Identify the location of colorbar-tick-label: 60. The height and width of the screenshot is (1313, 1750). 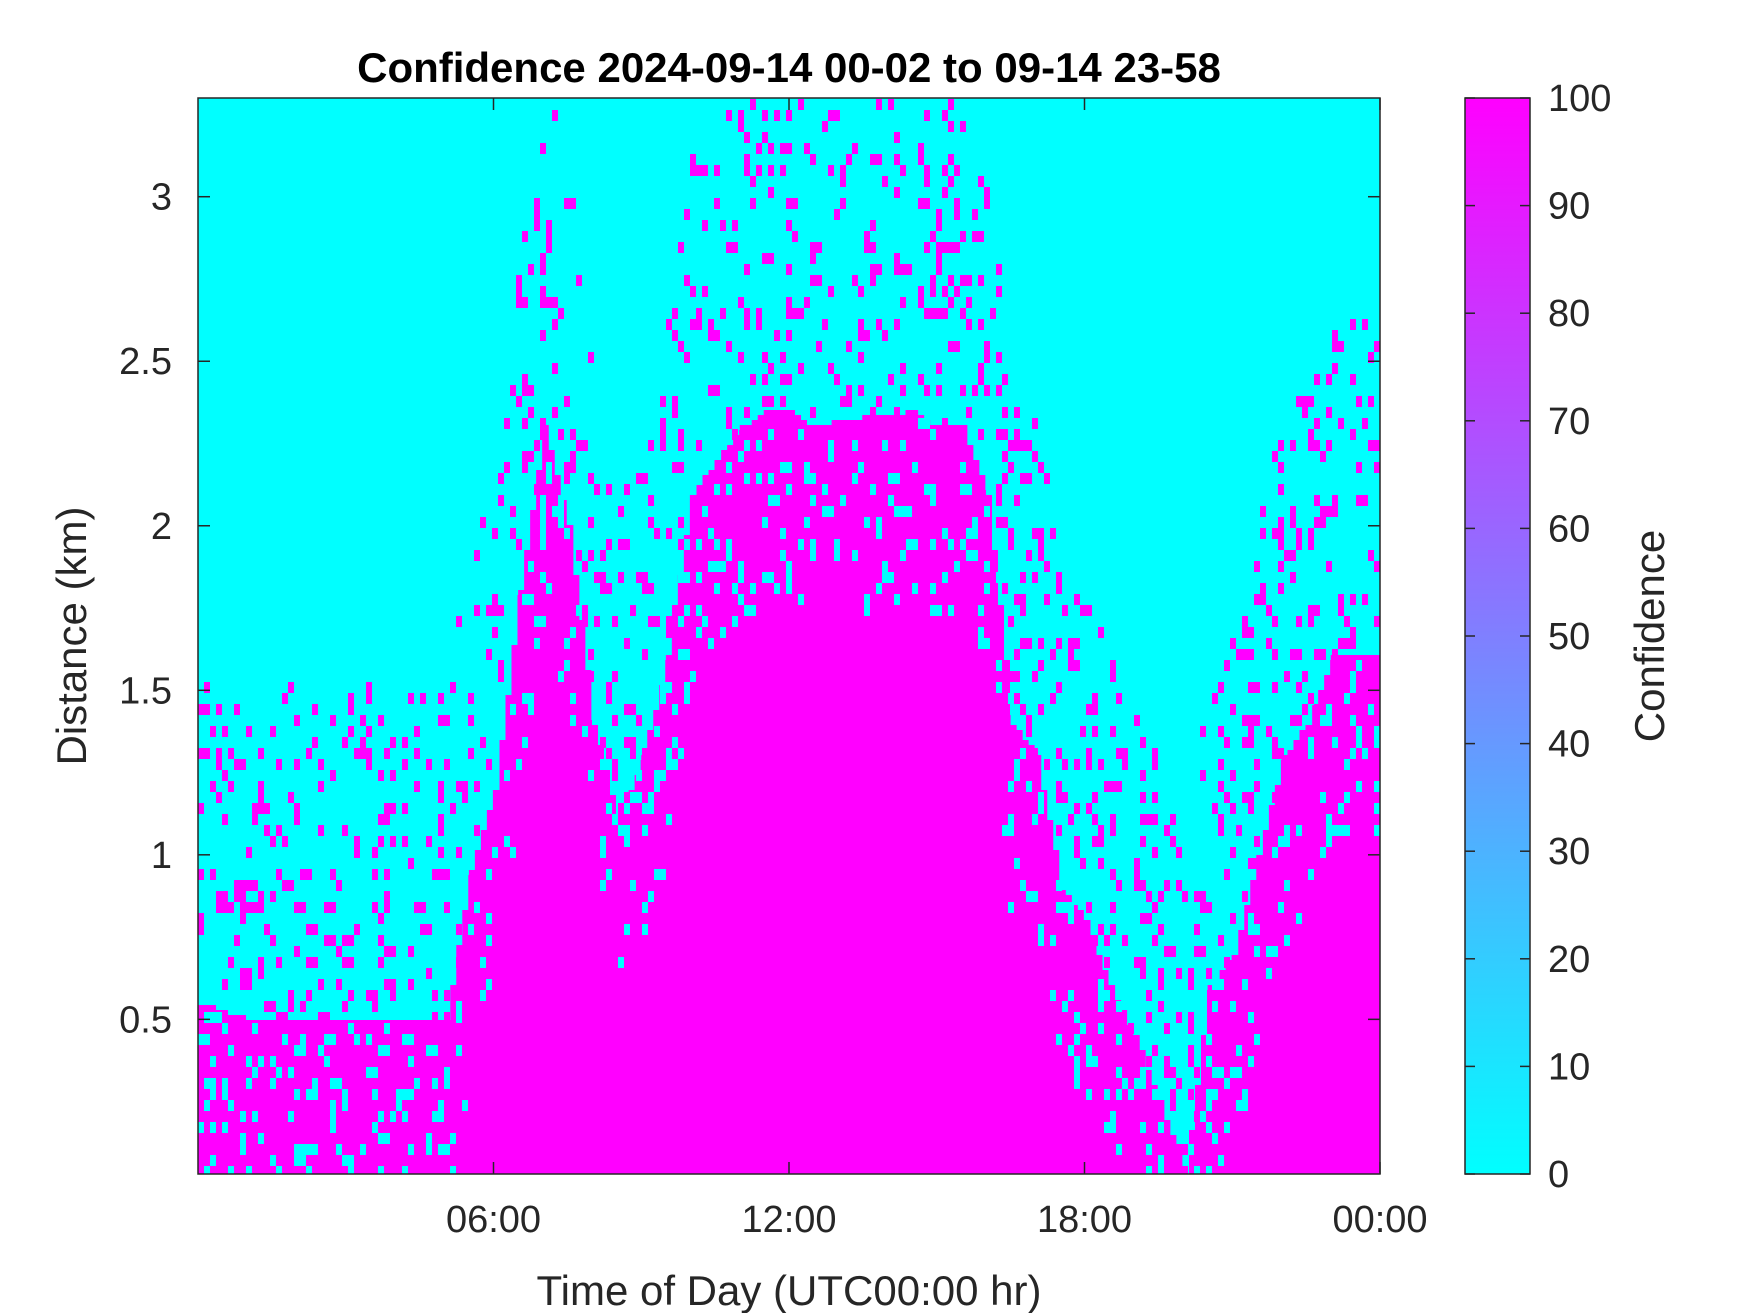
(1569, 529).